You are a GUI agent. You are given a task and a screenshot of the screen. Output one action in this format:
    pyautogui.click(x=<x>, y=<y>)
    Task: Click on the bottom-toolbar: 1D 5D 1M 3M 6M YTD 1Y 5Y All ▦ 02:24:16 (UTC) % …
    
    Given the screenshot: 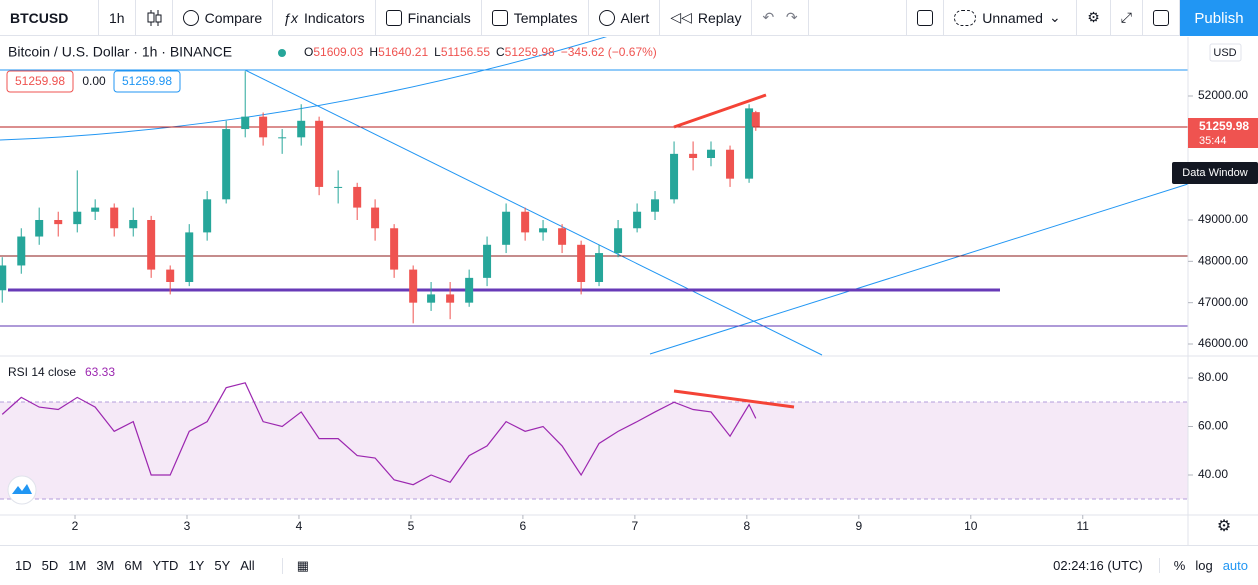 What is the action you would take?
    pyautogui.click(x=629, y=565)
    